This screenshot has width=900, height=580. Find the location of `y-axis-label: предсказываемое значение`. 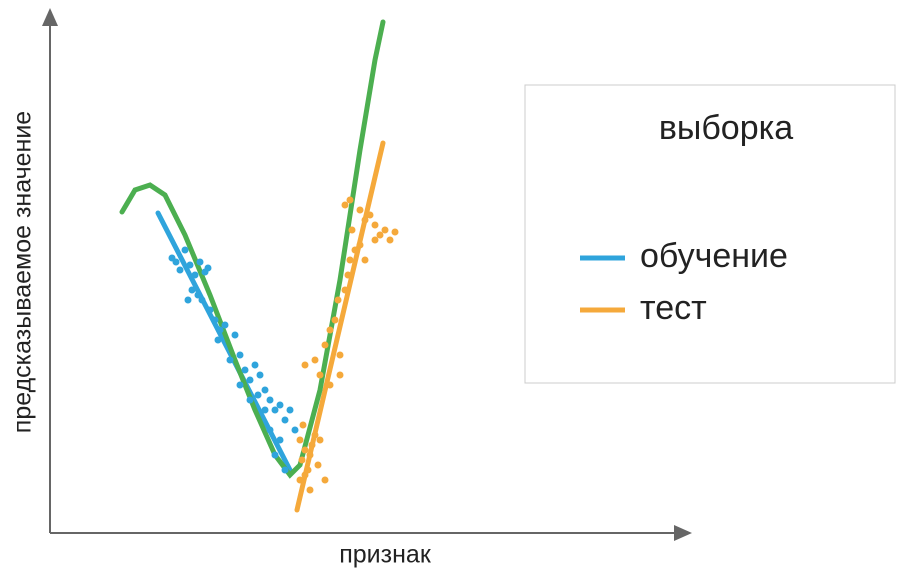

y-axis-label: предсказываемое значение is located at coordinates (23, 272).